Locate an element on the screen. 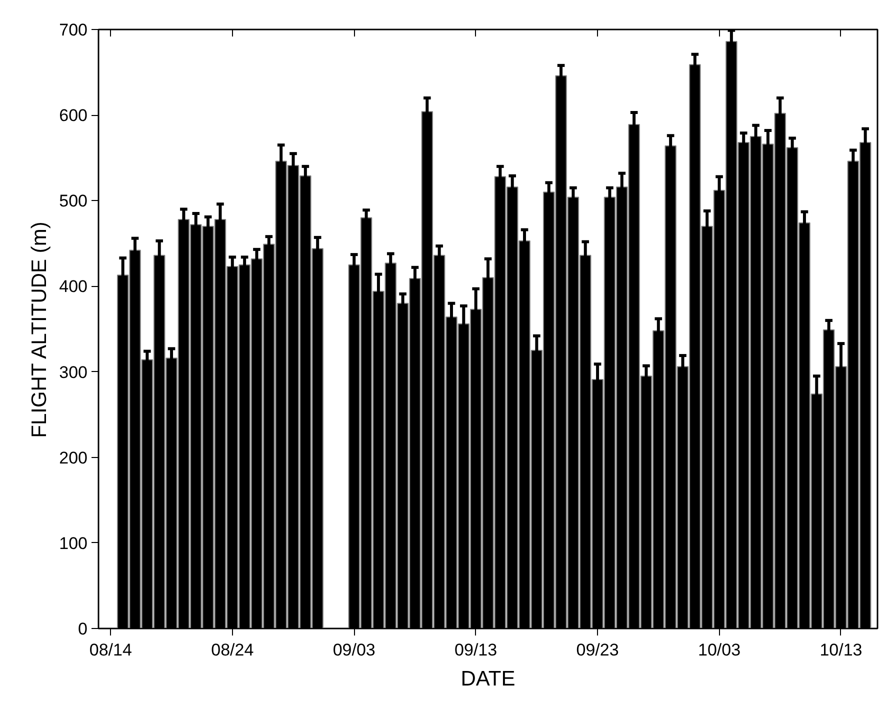  y-tick-label: 500 is located at coordinates (73, 201).